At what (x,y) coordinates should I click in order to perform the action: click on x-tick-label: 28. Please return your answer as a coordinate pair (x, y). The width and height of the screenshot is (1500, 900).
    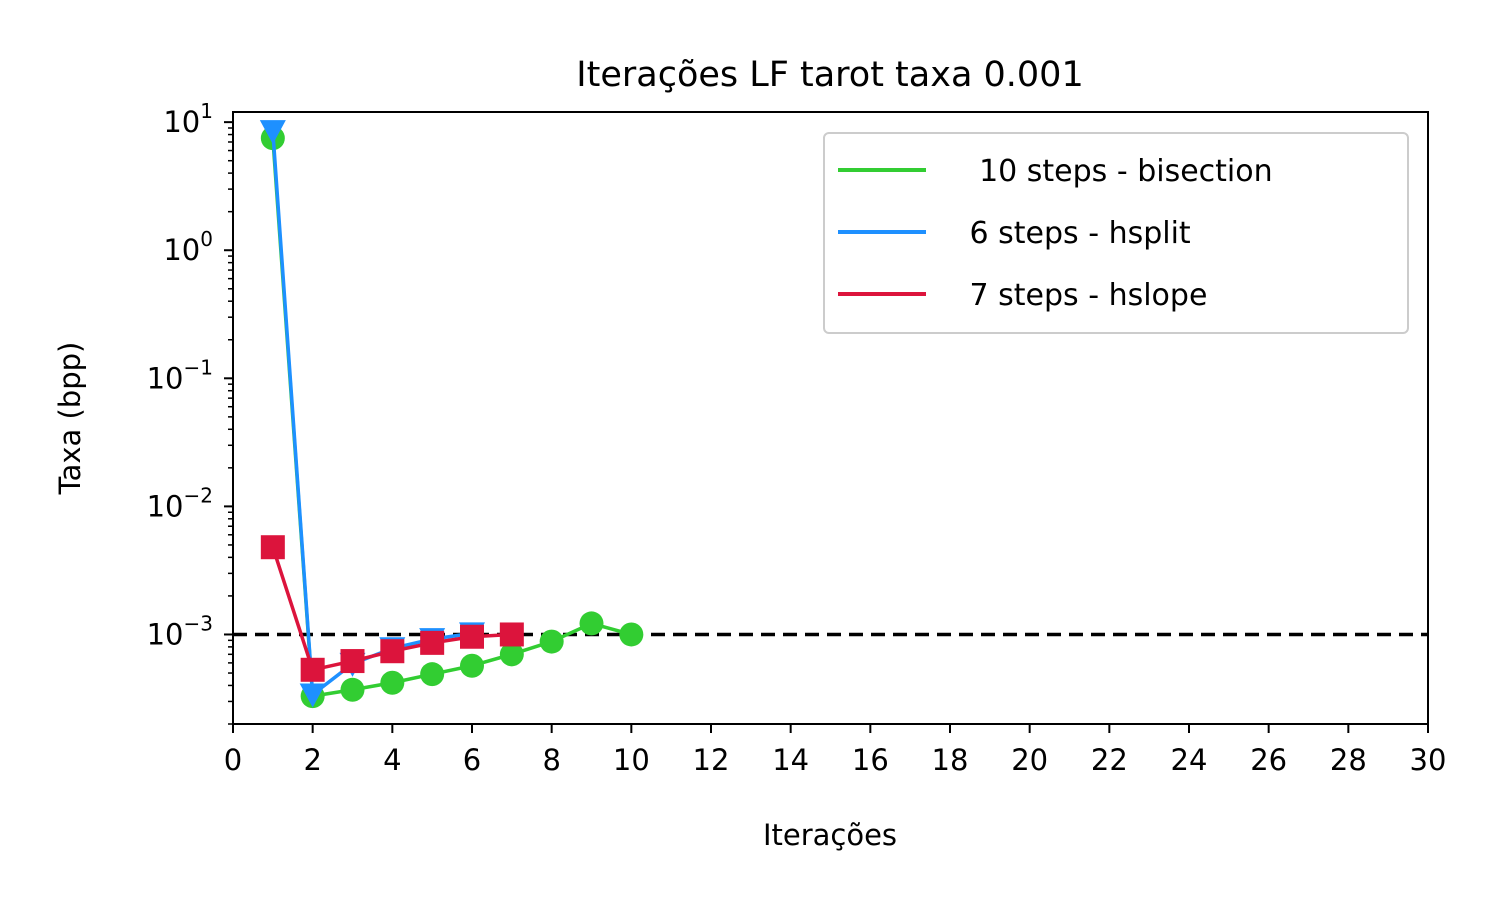
    Looking at the image, I should click on (1348, 760).